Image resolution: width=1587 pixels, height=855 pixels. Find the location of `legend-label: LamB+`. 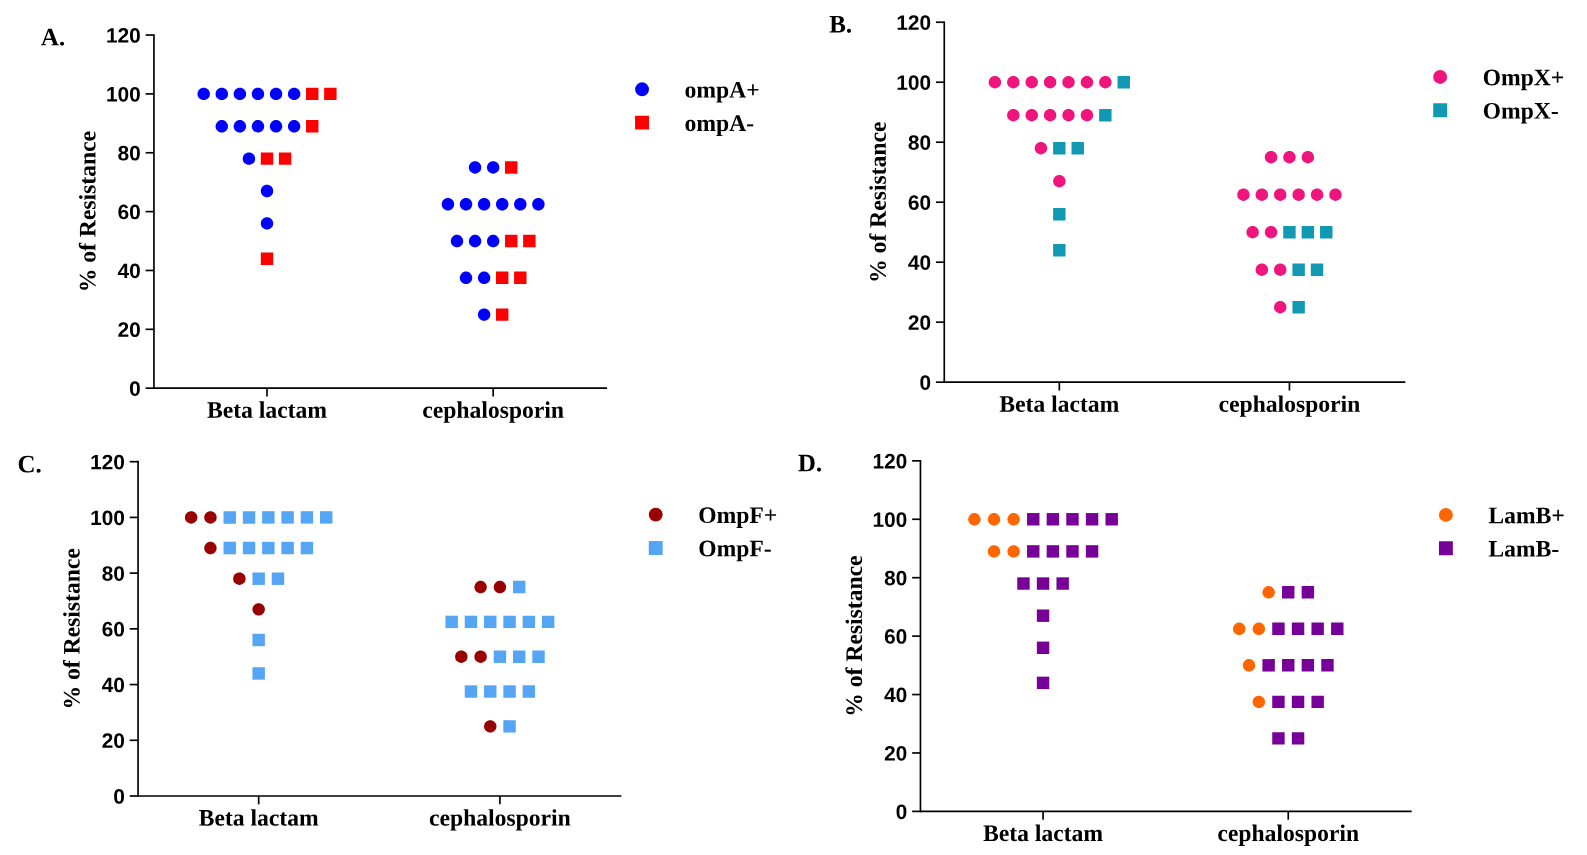

legend-label: LamB+ is located at coordinates (1526, 515).